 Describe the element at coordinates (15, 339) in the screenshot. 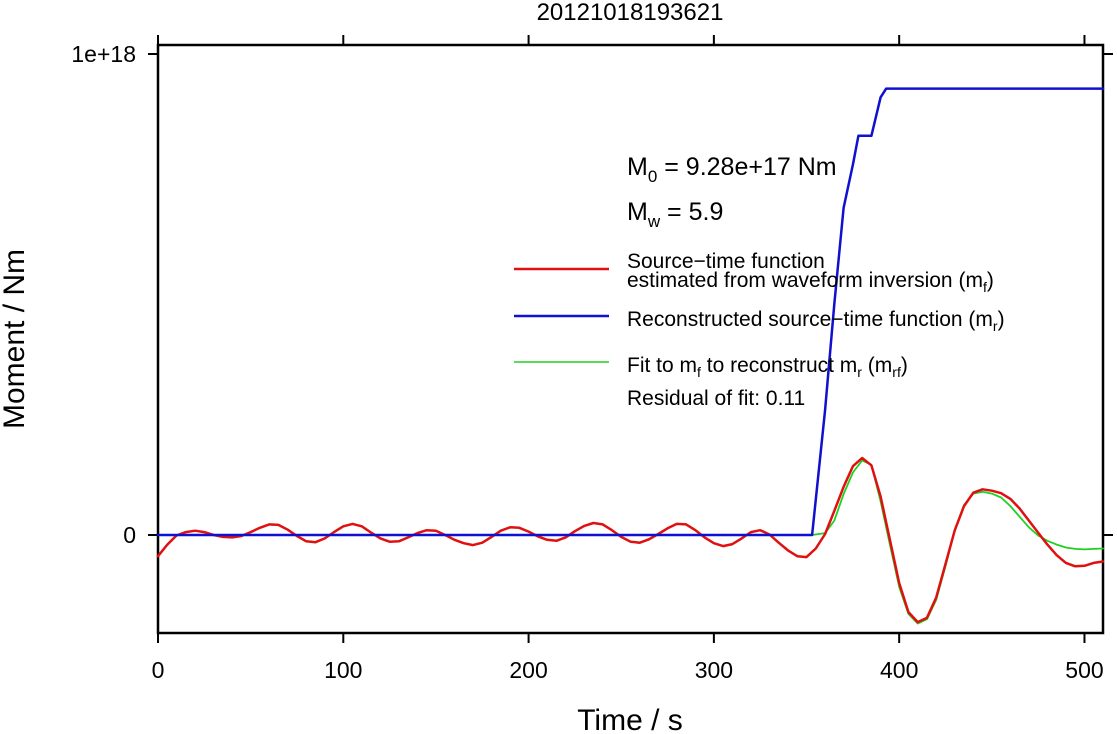

I see `y-axis-label: Moment / Nm` at that location.